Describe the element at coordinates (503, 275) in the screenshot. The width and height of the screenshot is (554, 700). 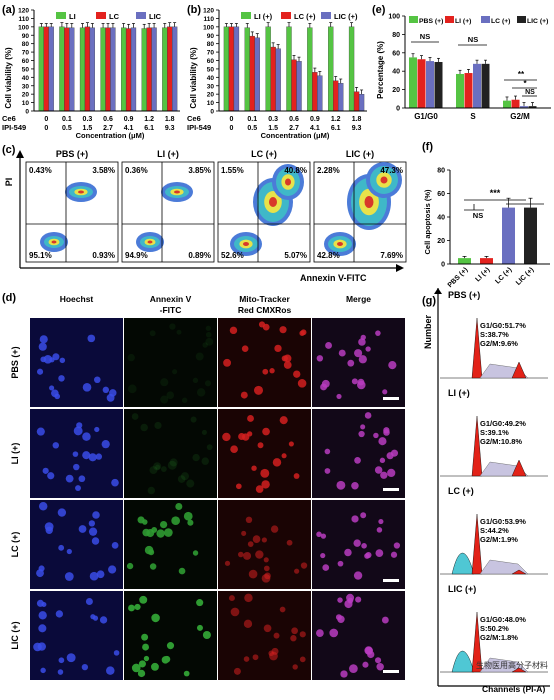
I see `x-tick-label: LC (+)` at that location.